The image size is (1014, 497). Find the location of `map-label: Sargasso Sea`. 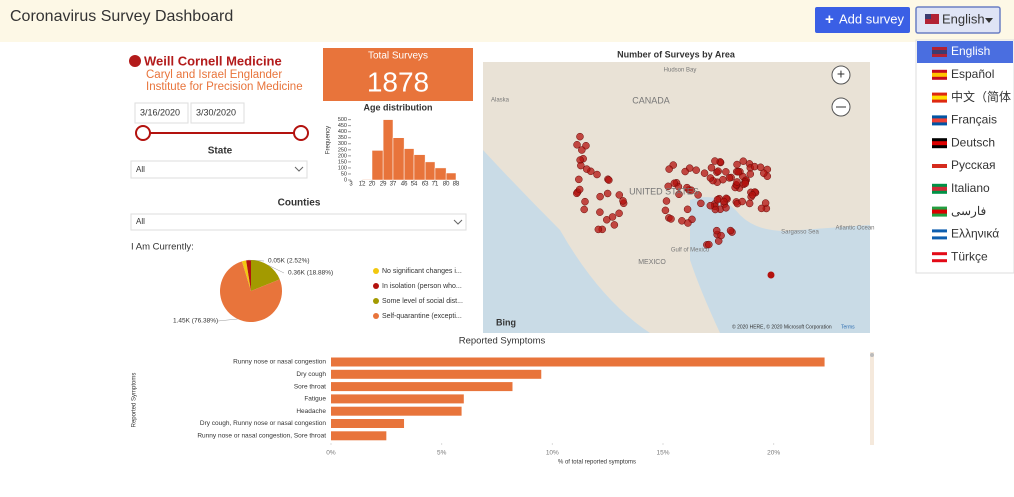

map-label: Sargasso Sea is located at coordinates (800, 233).